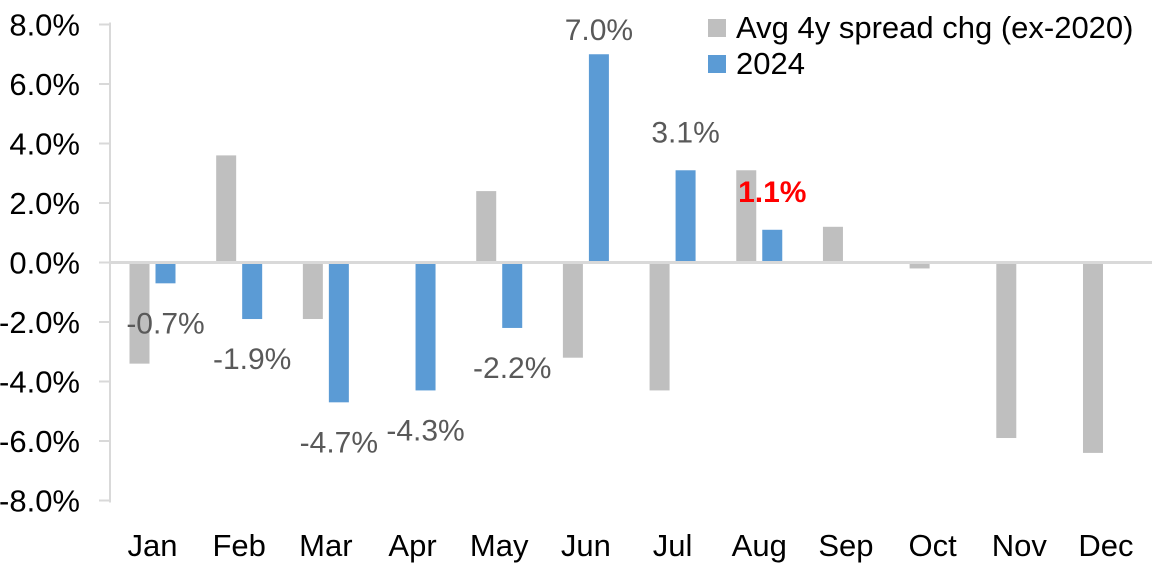 This screenshot has height=570, width=1152. Describe the element at coordinates (933, 545) in the screenshot. I see `month-label-oct: Oct` at that location.